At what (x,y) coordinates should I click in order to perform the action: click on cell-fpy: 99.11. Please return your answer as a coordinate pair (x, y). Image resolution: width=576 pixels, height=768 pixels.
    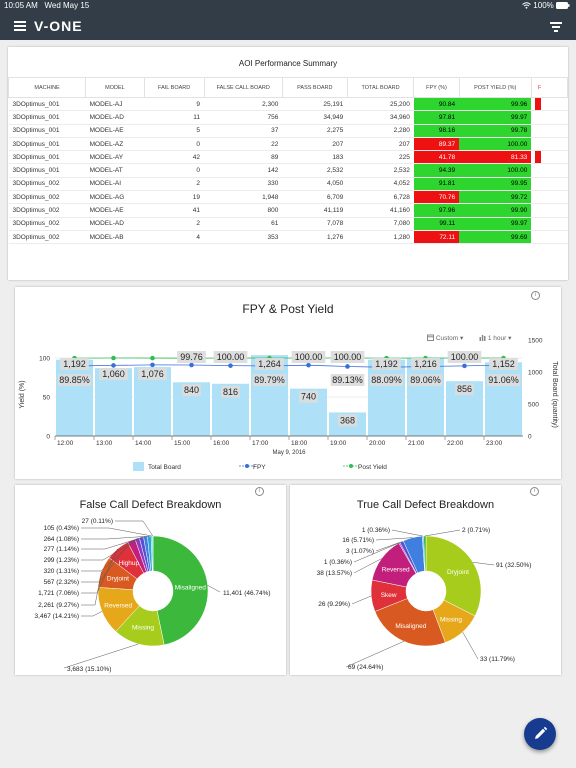
    Looking at the image, I should click on (436, 224).